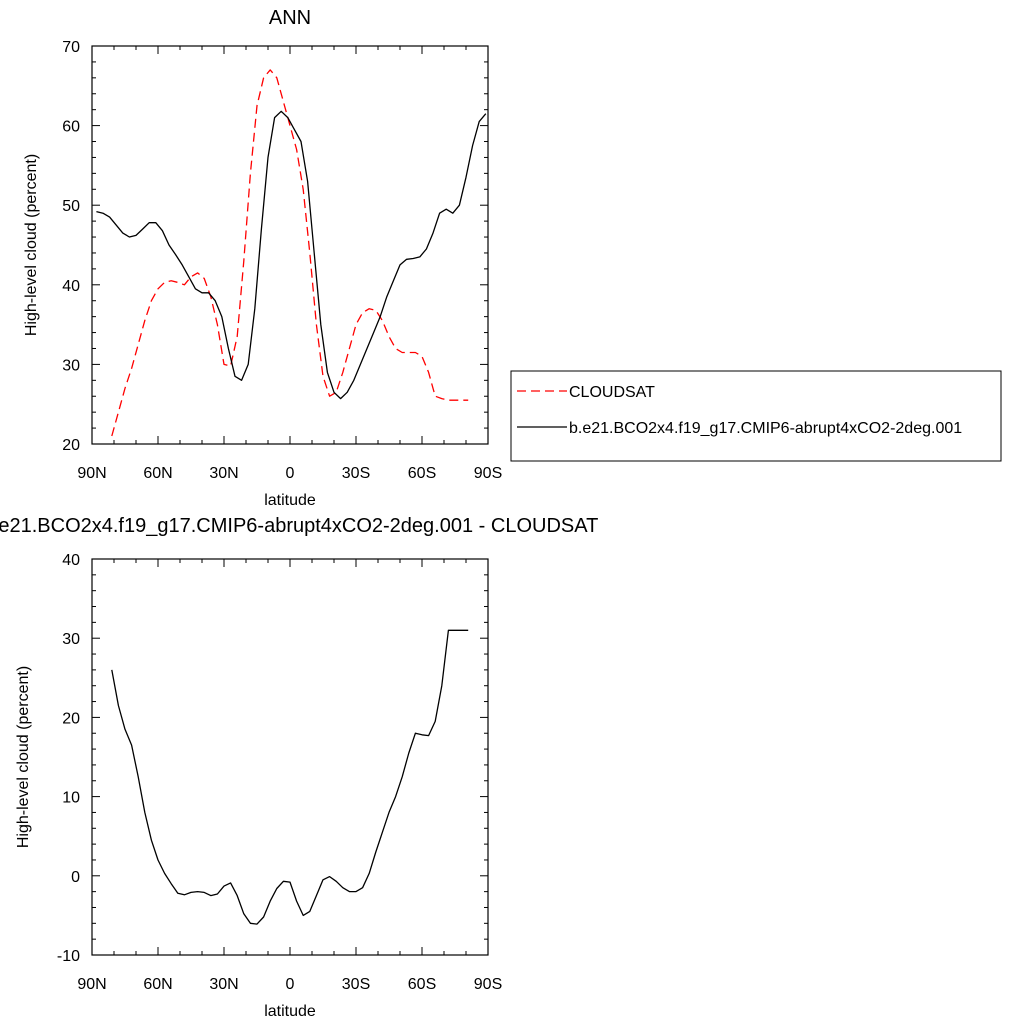  What do you see at coordinates (71, 798) in the screenshot?
I see `y-tick-label: 10` at bounding box center [71, 798].